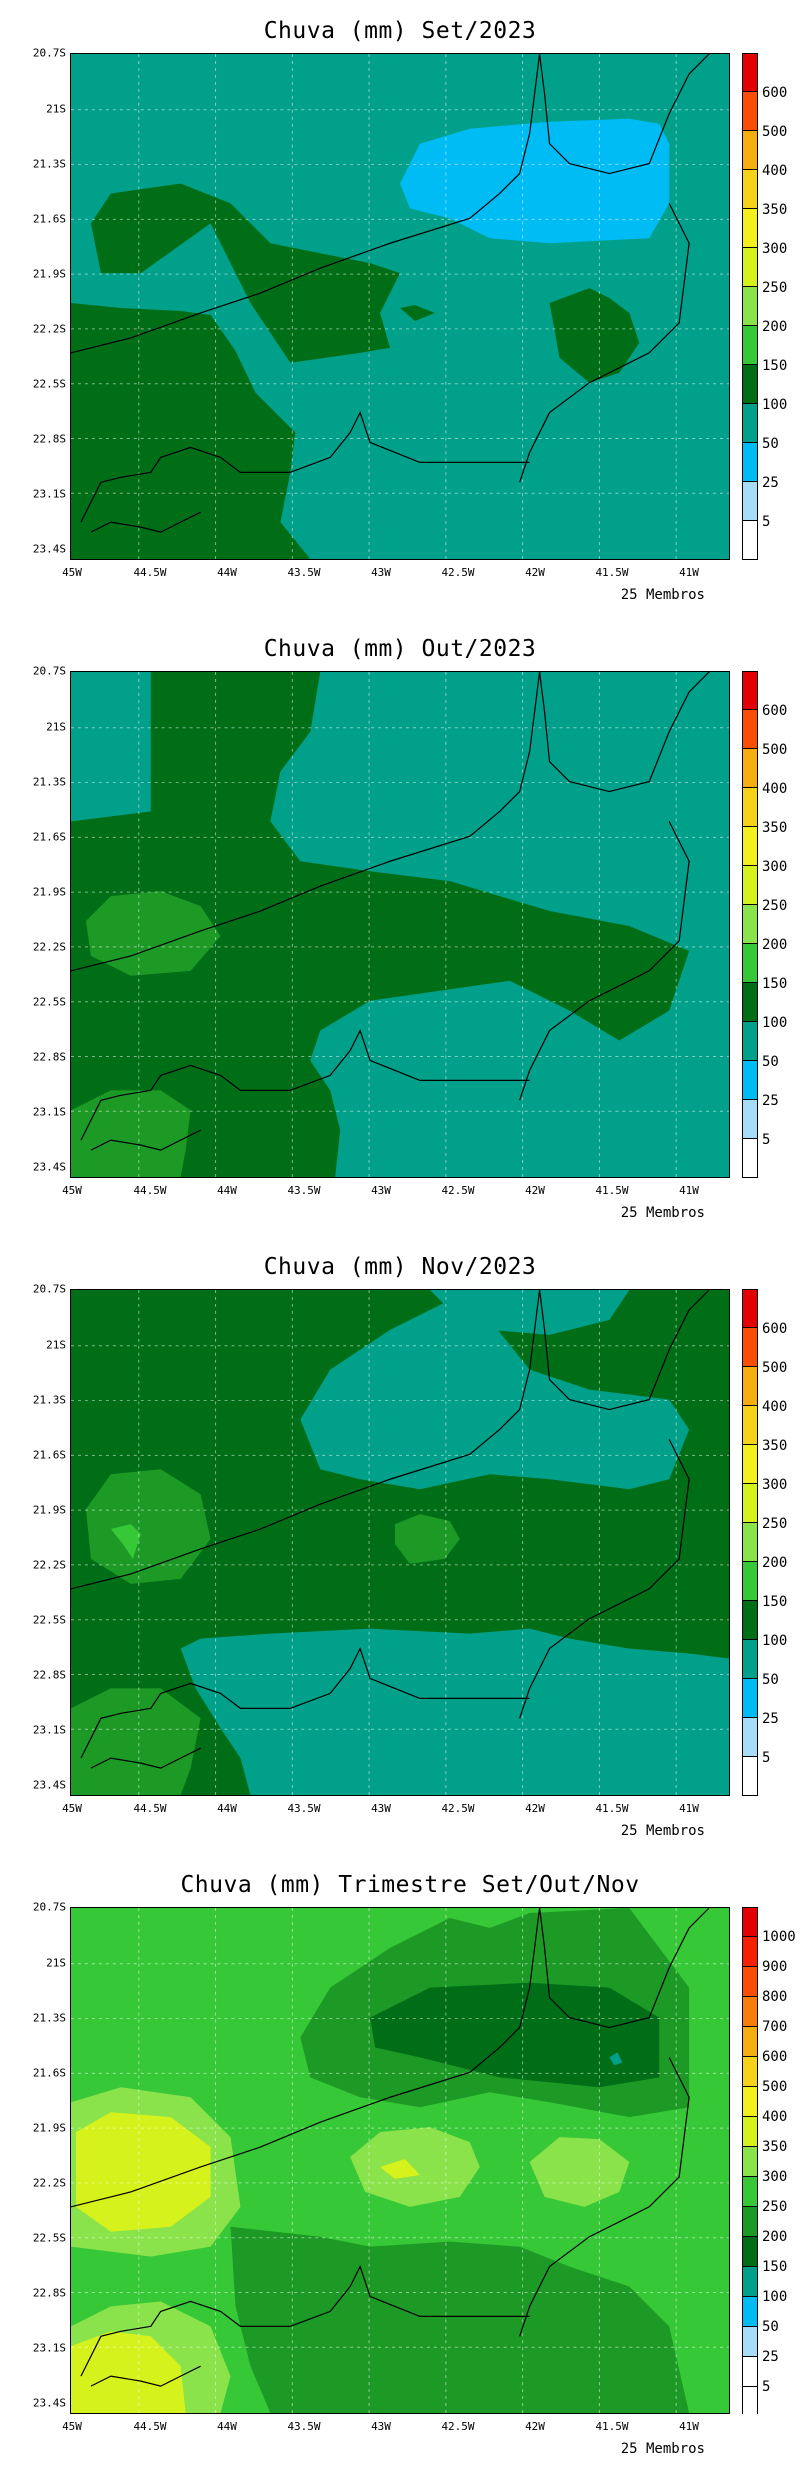  Describe the element at coordinates (689, 2426) in the screenshot. I see `lon-tick: 41W` at that location.